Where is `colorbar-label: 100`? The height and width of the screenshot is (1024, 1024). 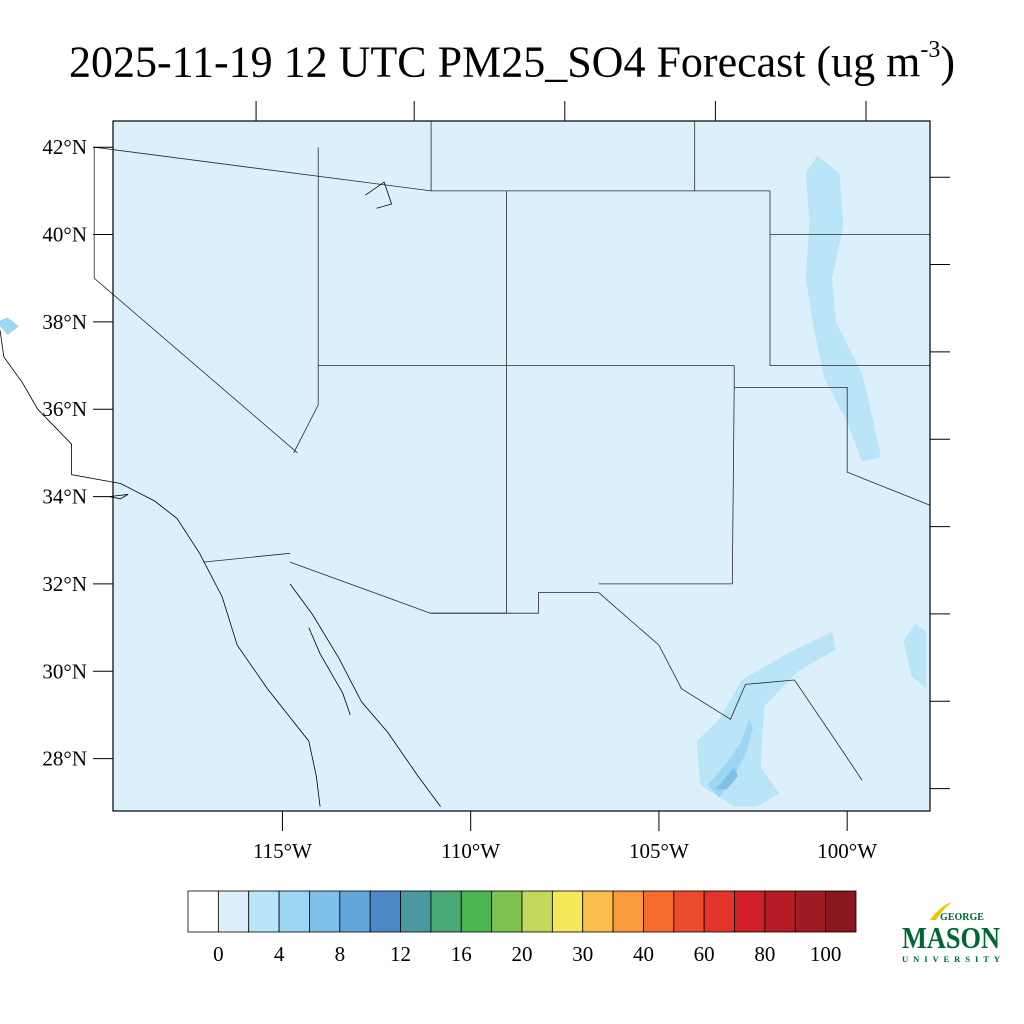
colorbar-label: 100 is located at coordinates (826, 954).